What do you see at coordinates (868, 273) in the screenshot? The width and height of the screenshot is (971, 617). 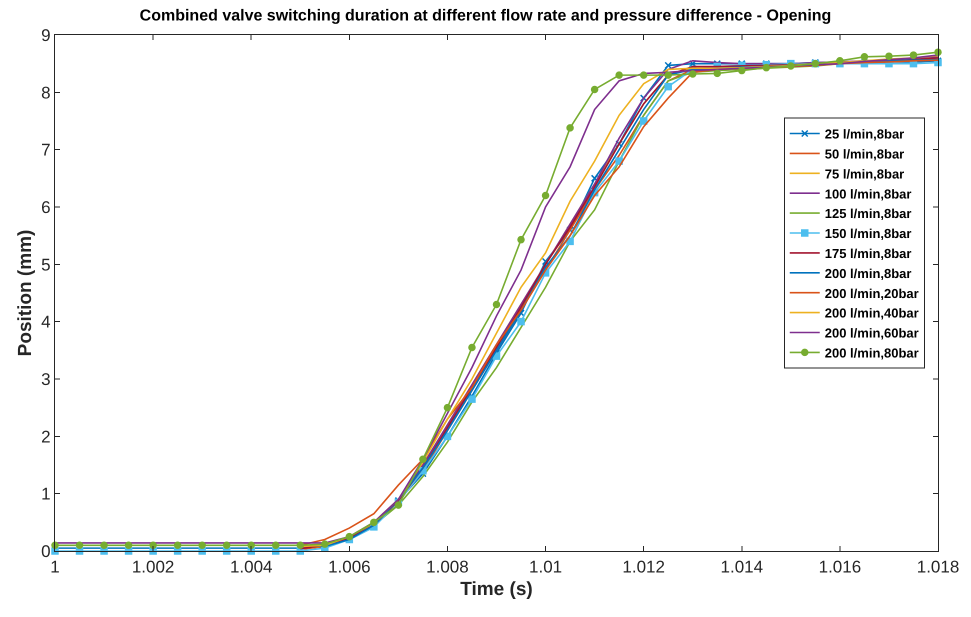 I see `legend-label: 200 l/min,8bar` at bounding box center [868, 273].